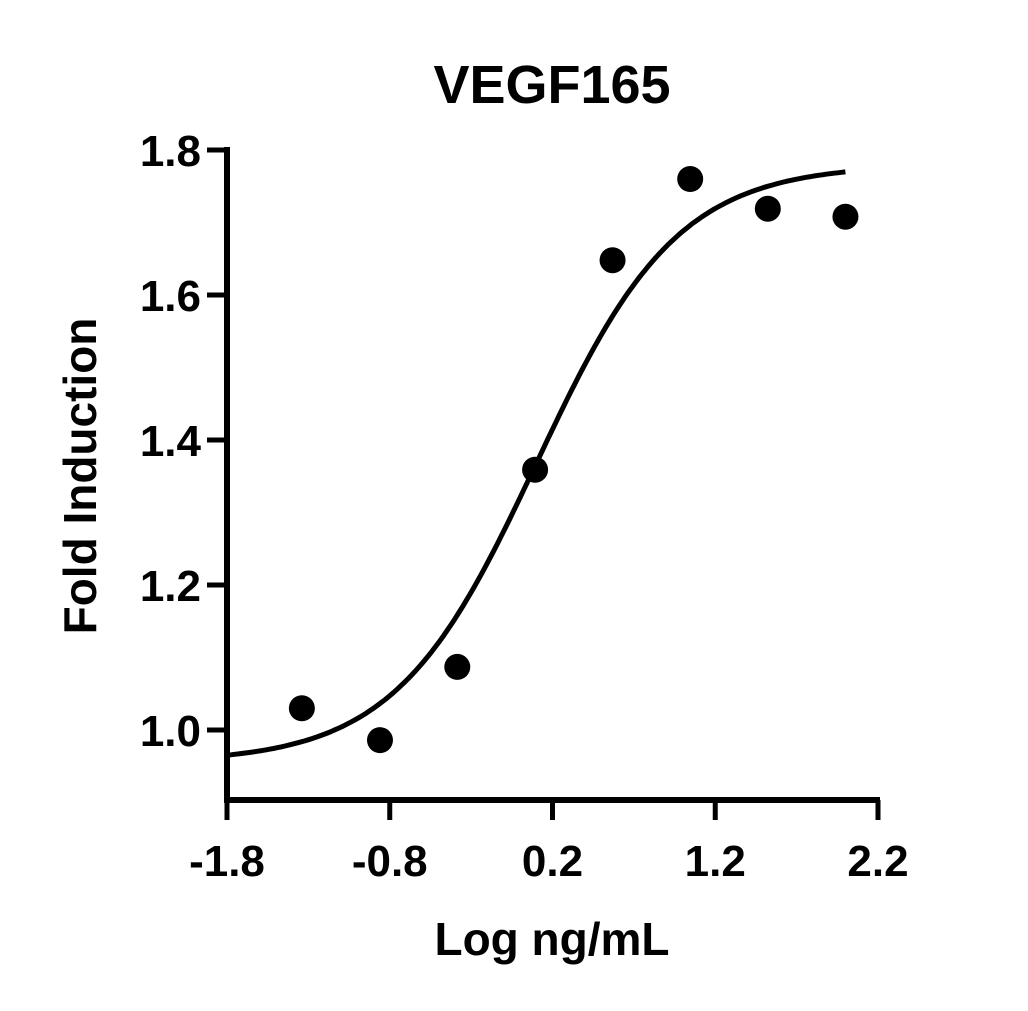  Describe the element at coordinates (80, 476) in the screenshot. I see `y-axis-label: Fold Induction` at that location.